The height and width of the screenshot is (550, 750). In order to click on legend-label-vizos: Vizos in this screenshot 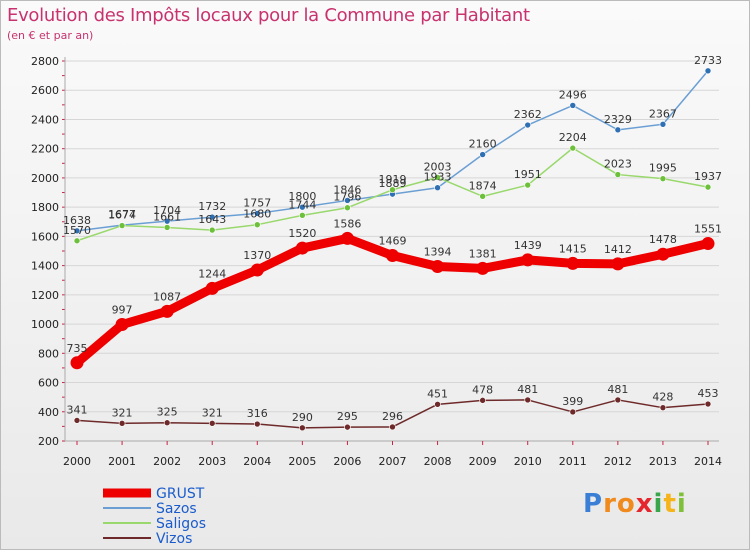, I will do `click(174, 539)`.